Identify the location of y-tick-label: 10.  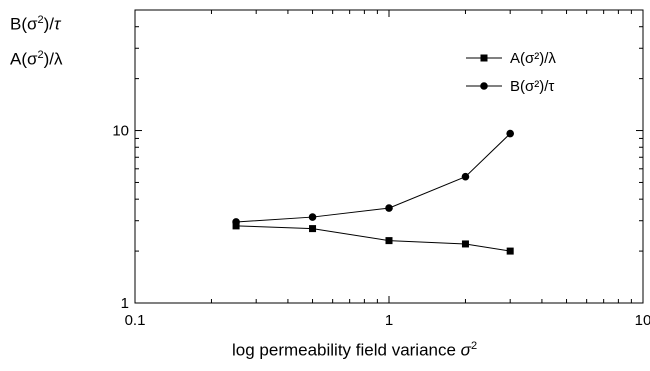
(120, 131).